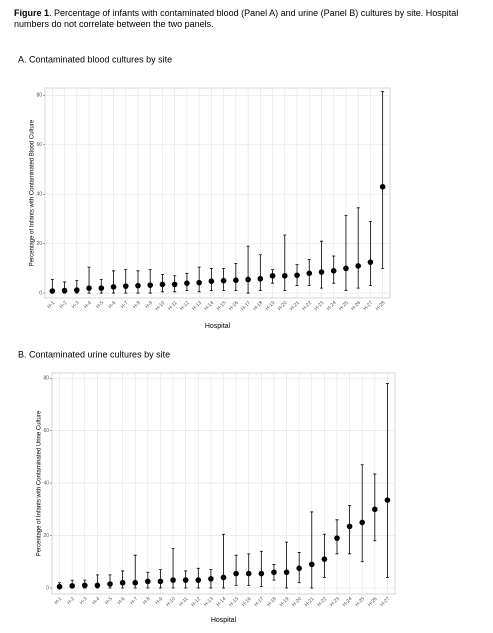 Image resolution: width=493 pixels, height=633 pixels. What do you see at coordinates (32, 13) in the screenshot?
I see `caption-label: Figure 1` at bounding box center [32, 13].